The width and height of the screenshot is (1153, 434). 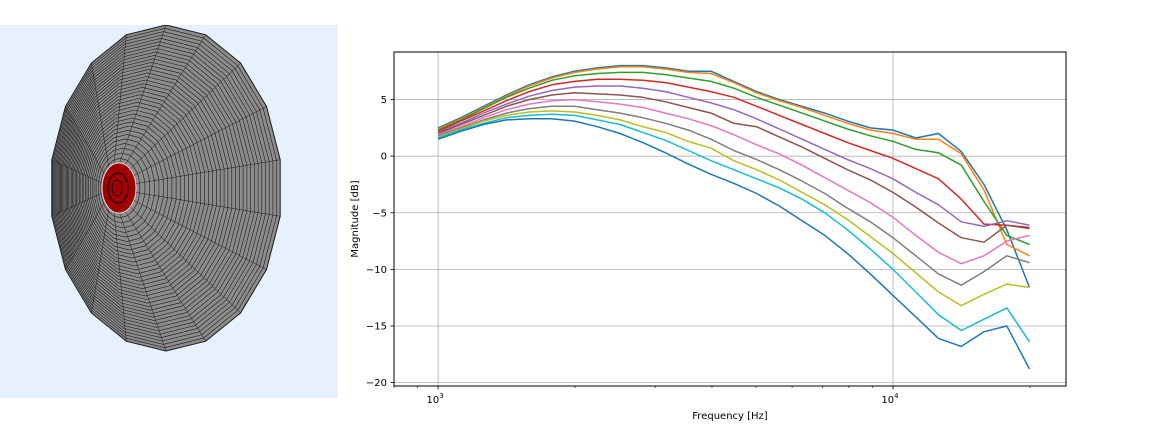 I want to click on x-tick-label: 10³, so click(x=434, y=399).